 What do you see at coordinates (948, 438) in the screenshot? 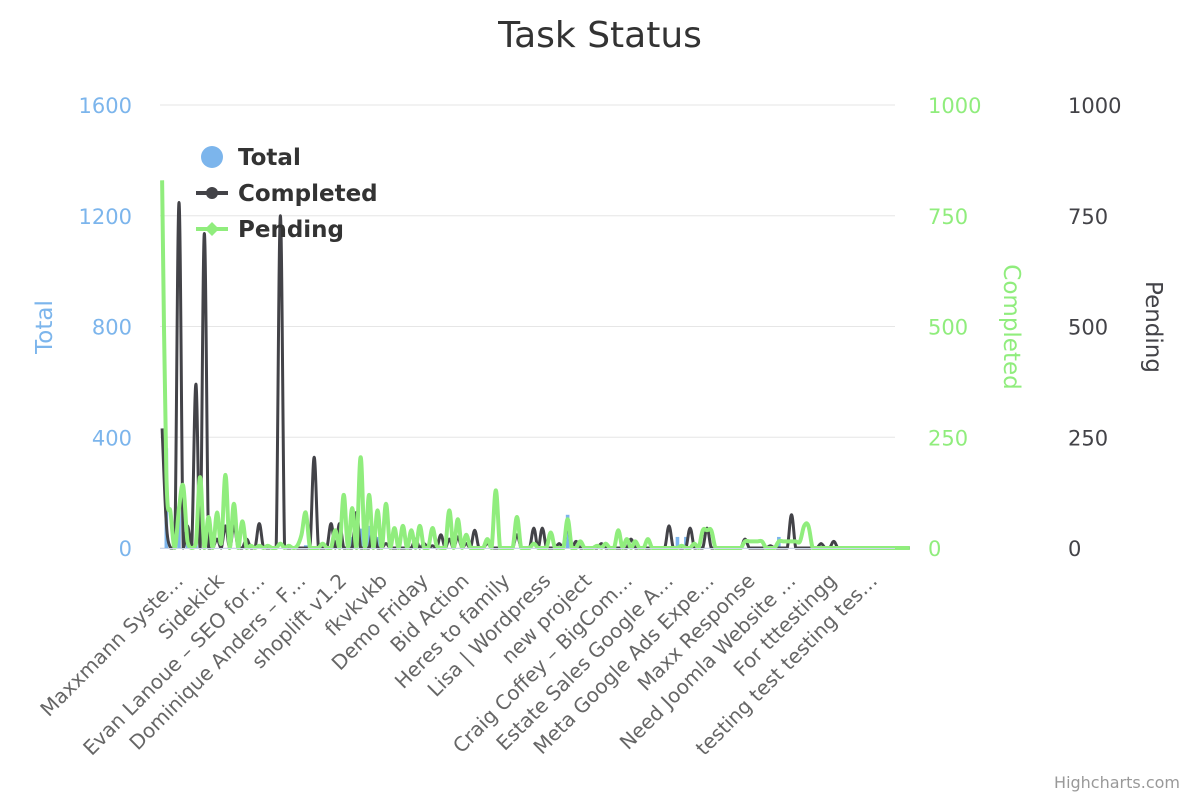
I see `completed-axis-tick-label: 250` at bounding box center [948, 438].